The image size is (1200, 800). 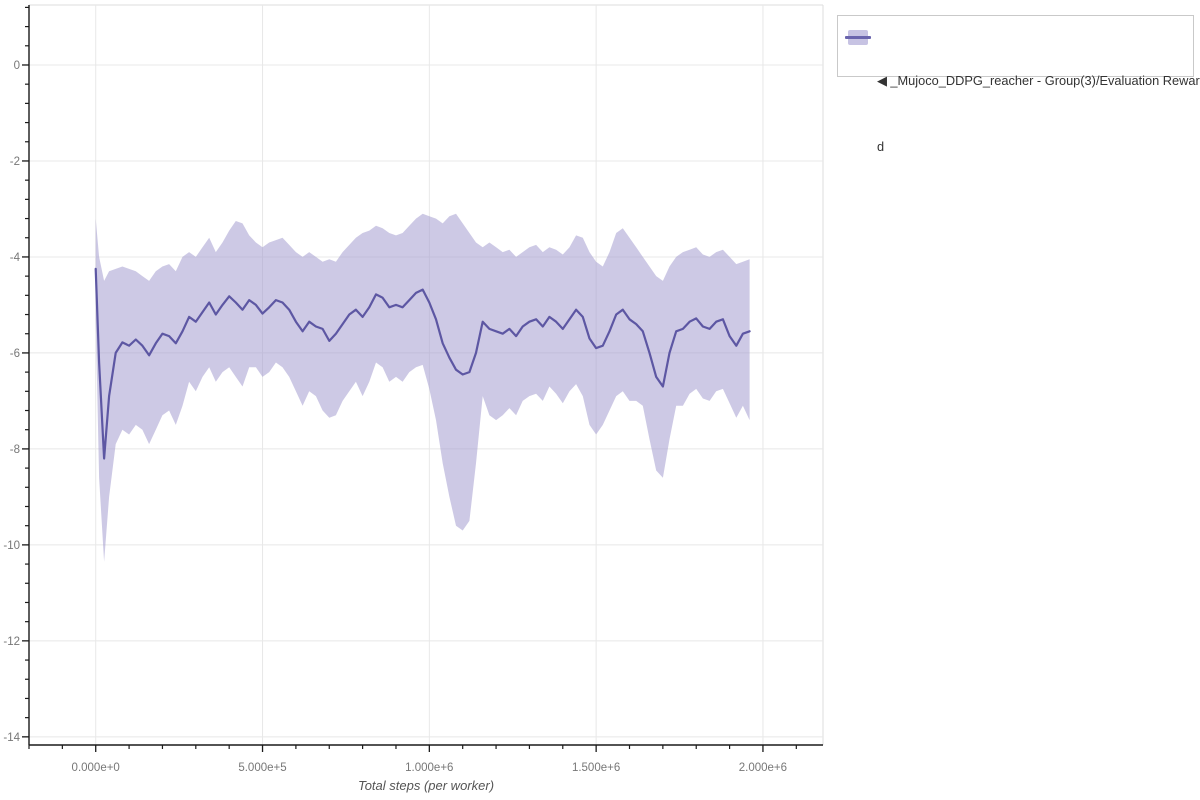 What do you see at coordinates (15, 450) in the screenshot?
I see `y-tick-label: -8` at bounding box center [15, 450].